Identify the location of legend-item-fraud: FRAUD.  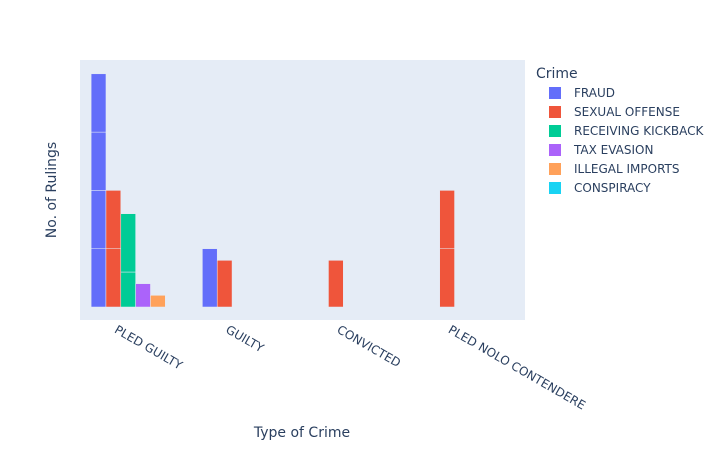
(582, 93).